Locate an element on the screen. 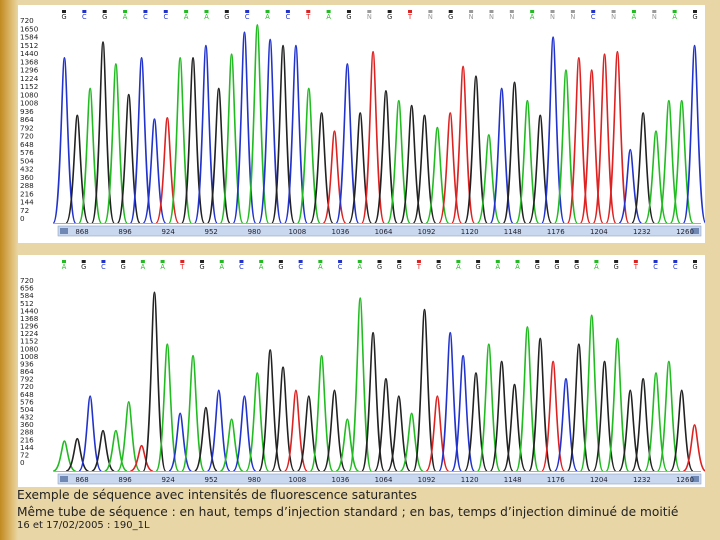  y-tick-label: 72 is located at coordinates (24, 210).